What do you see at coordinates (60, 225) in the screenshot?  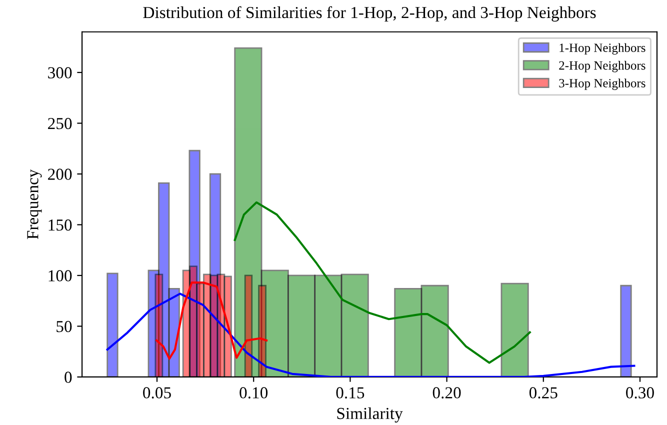 I see `y-tick-label: 150` at bounding box center [60, 225].